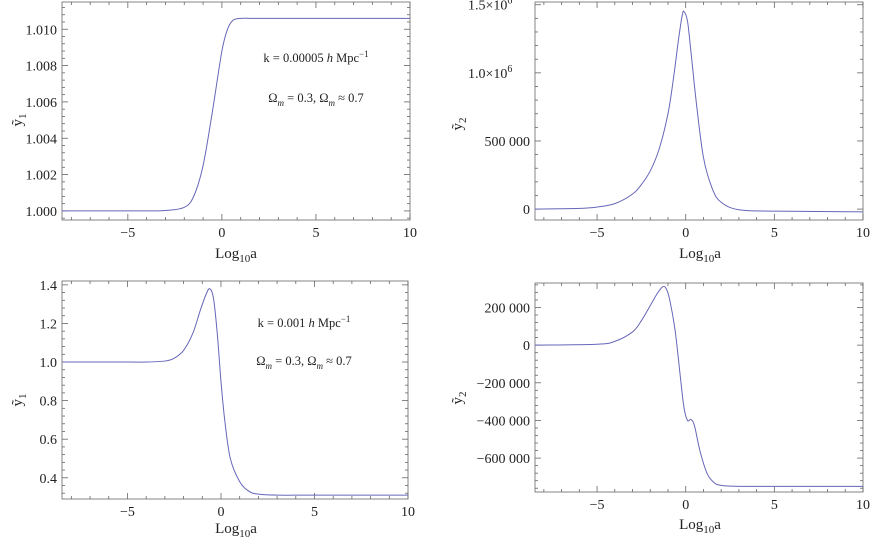 This screenshot has height=544, width=872. Describe the element at coordinates (49, 286) in the screenshot. I see `y-tick-label: 1.4` at that location.